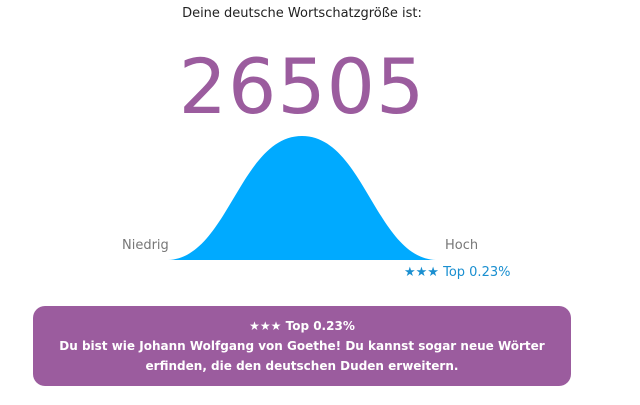 The image size is (640, 405). Describe the element at coordinates (302, 13) in the screenshot. I see `intro-text: Deine deutsche Wortschatzgröße ist:` at that location.